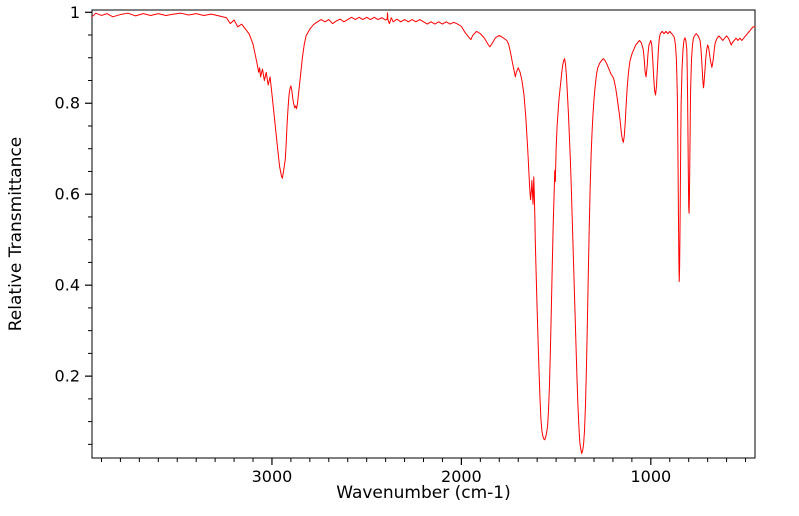  Describe the element at coordinates (67, 376) in the screenshot. I see `y-tick-label: 0.2` at that location.